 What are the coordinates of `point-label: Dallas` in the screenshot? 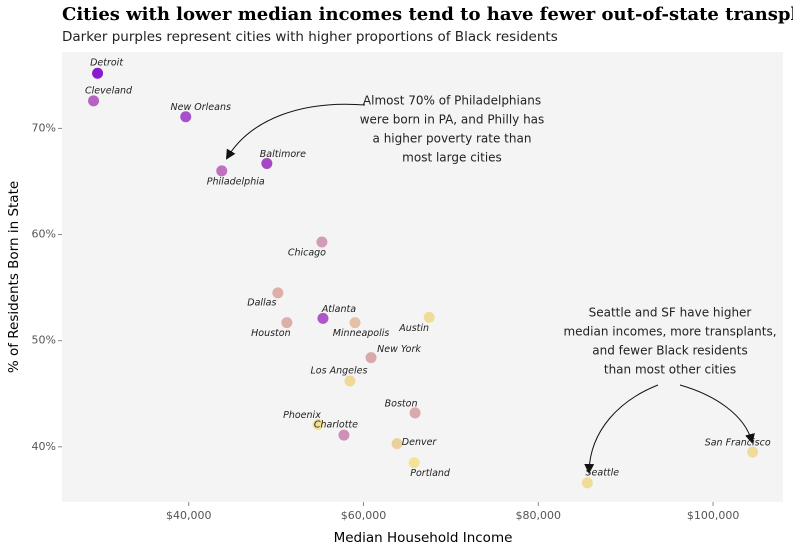 It's located at (261, 302).